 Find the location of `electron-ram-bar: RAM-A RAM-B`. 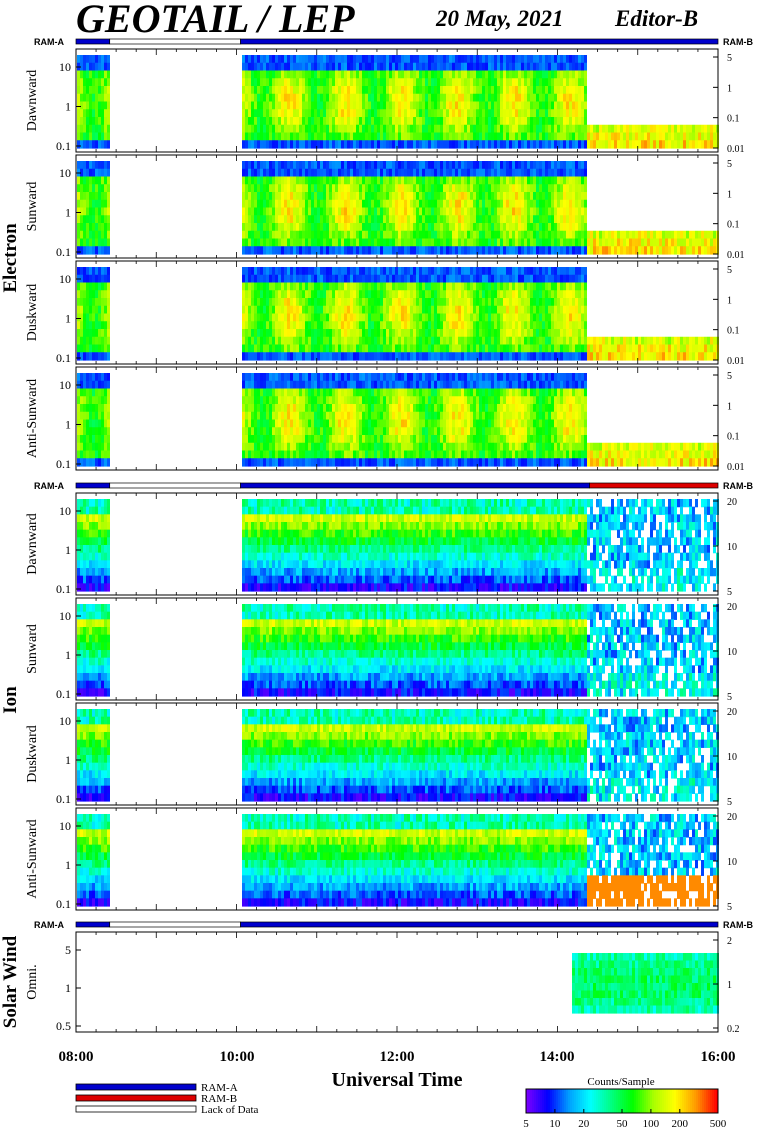

electron-ram-bar: RAM-A RAM-B is located at coordinates (393, 42).